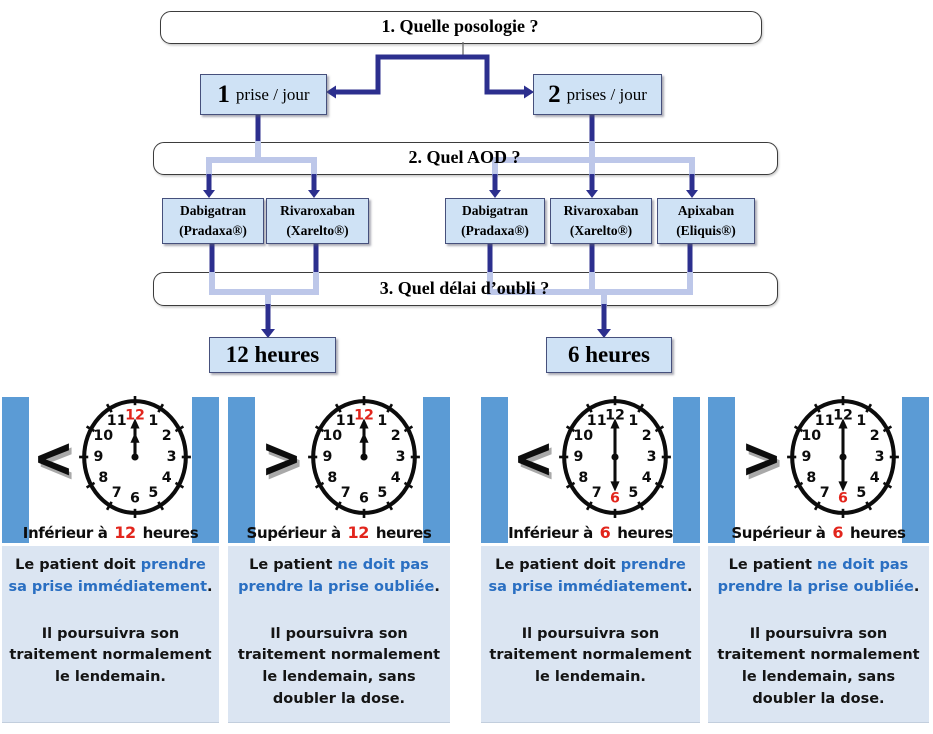 Image resolution: width=933 pixels, height=734 pixels. Describe the element at coordinates (601, 230) in the screenshot. I see `drug-brand: (Xarelto®)` at that location.